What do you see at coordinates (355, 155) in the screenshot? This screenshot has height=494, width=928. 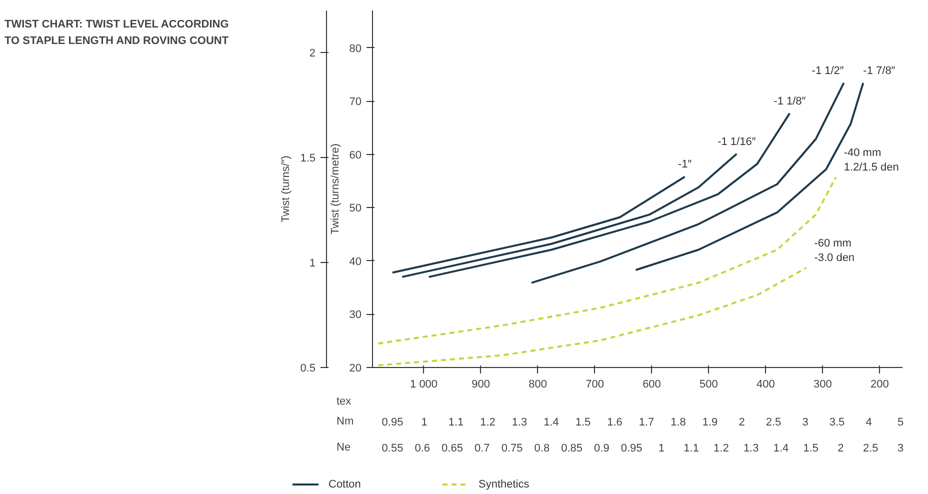 I see `y-tick-label: 60` at bounding box center [355, 155].